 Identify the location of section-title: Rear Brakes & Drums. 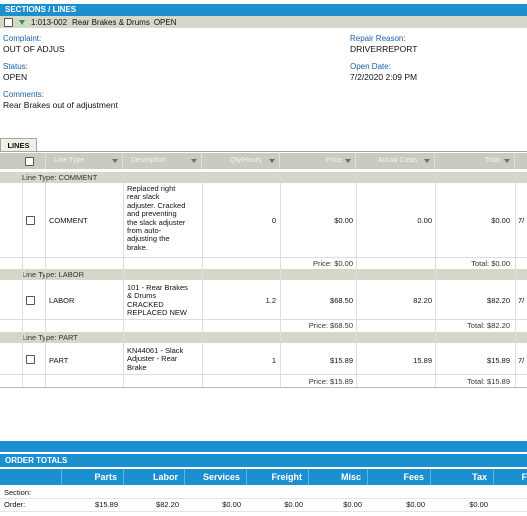
(111, 22).